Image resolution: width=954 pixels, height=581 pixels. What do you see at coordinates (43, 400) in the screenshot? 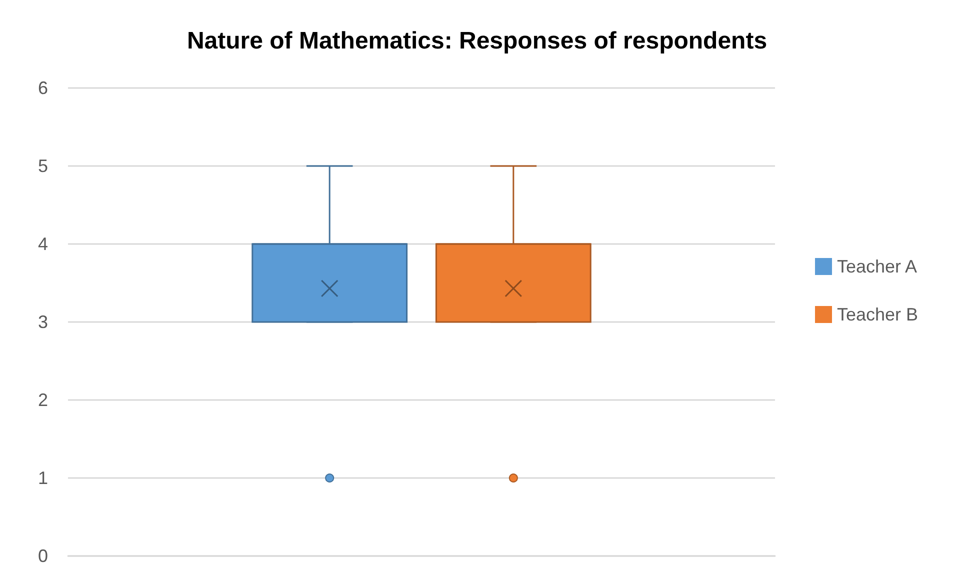
I see `y-tick-label: 2` at bounding box center [43, 400].